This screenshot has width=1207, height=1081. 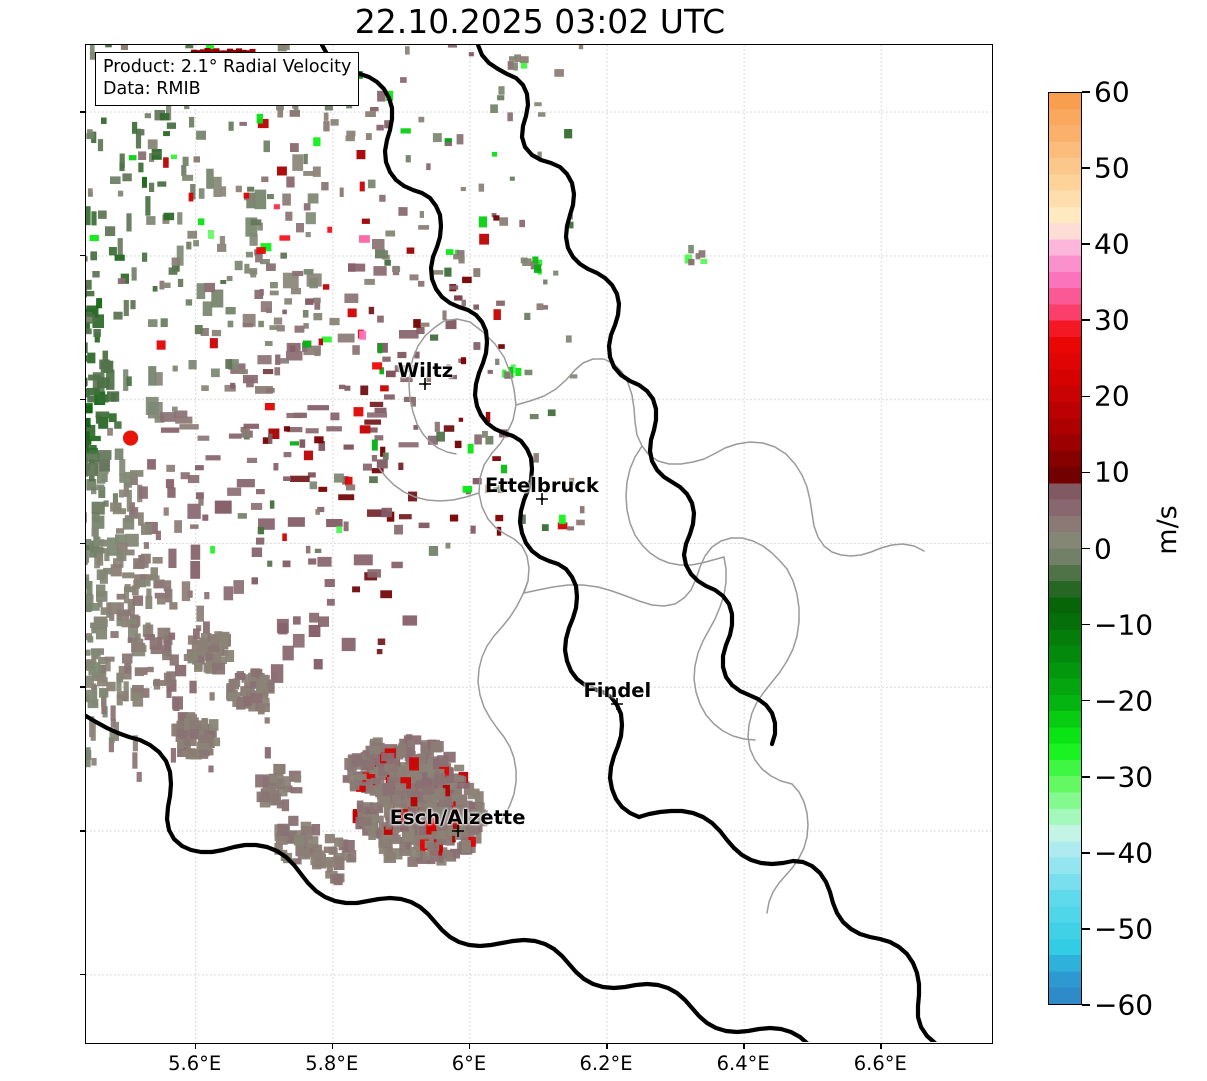 I want to click on colorbar-tick-label: −30, so click(x=1124, y=777).